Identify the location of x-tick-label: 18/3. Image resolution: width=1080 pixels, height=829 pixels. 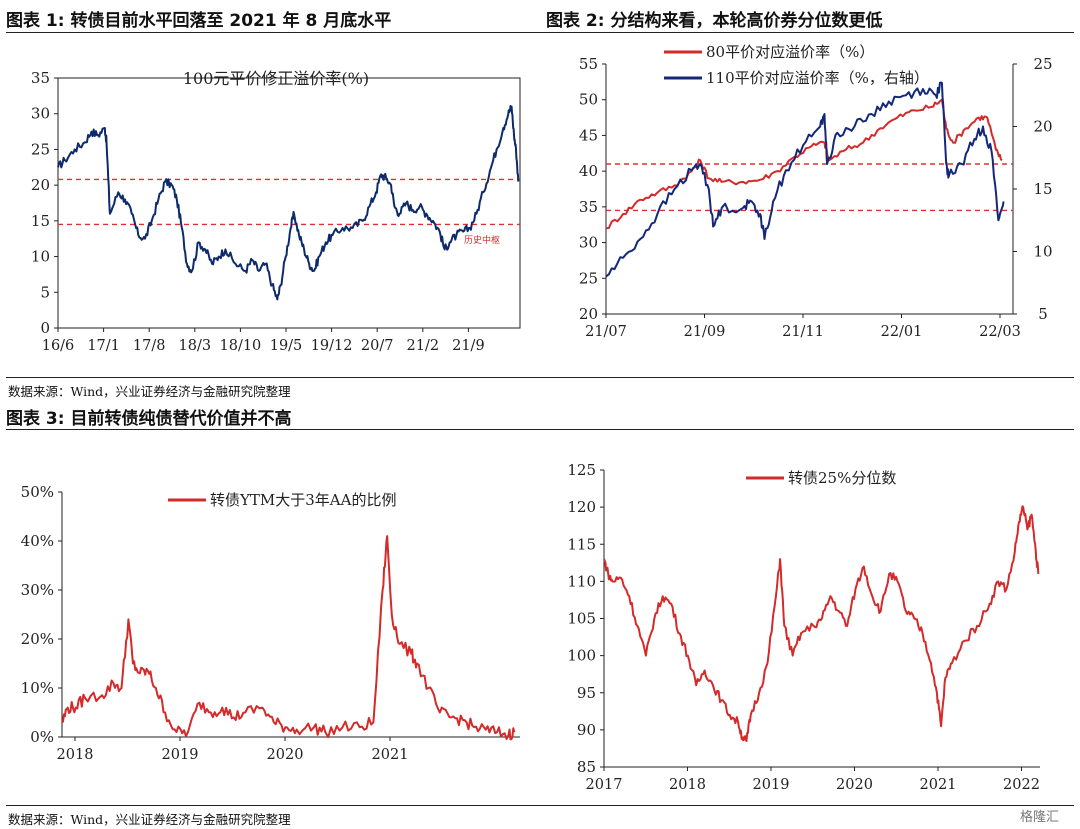
(195, 346).